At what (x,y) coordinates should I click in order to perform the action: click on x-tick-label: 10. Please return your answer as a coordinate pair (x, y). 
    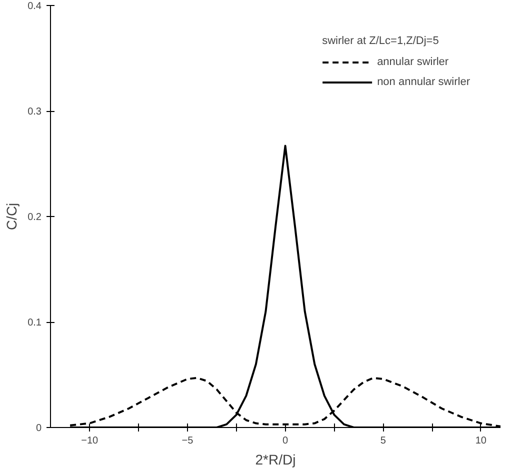
    Looking at the image, I should click on (481, 441).